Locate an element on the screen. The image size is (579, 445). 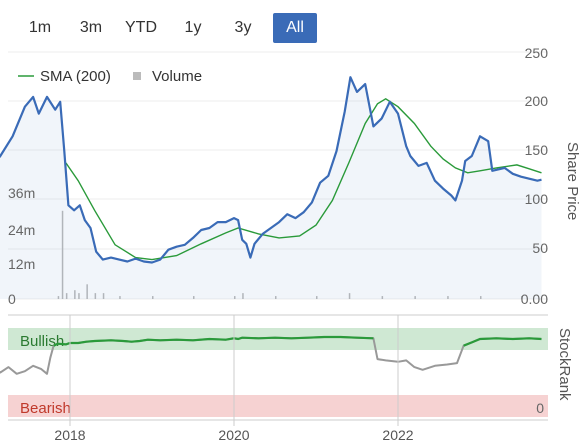
price-tick-label: 200 is located at coordinates (537, 101).